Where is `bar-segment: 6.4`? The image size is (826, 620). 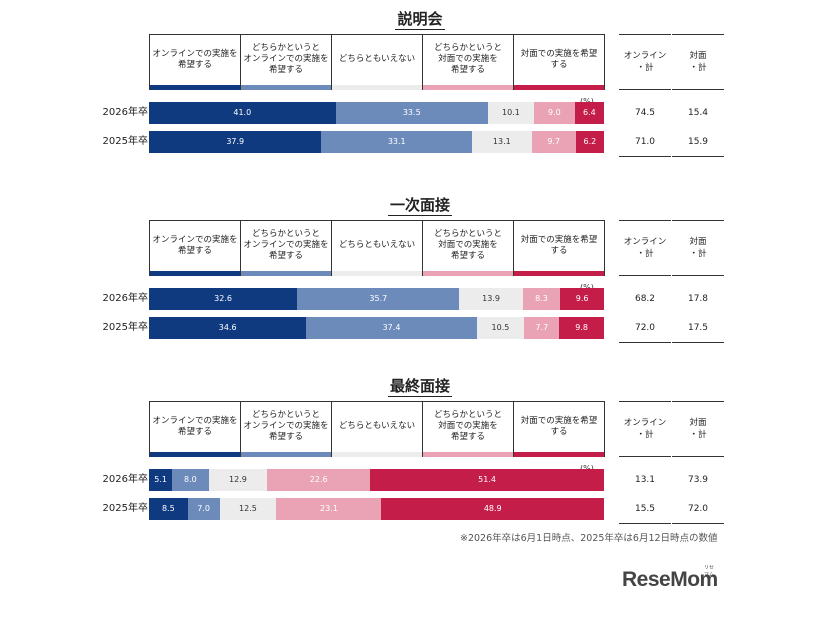
bar-segment: 6.4 is located at coordinates (589, 113).